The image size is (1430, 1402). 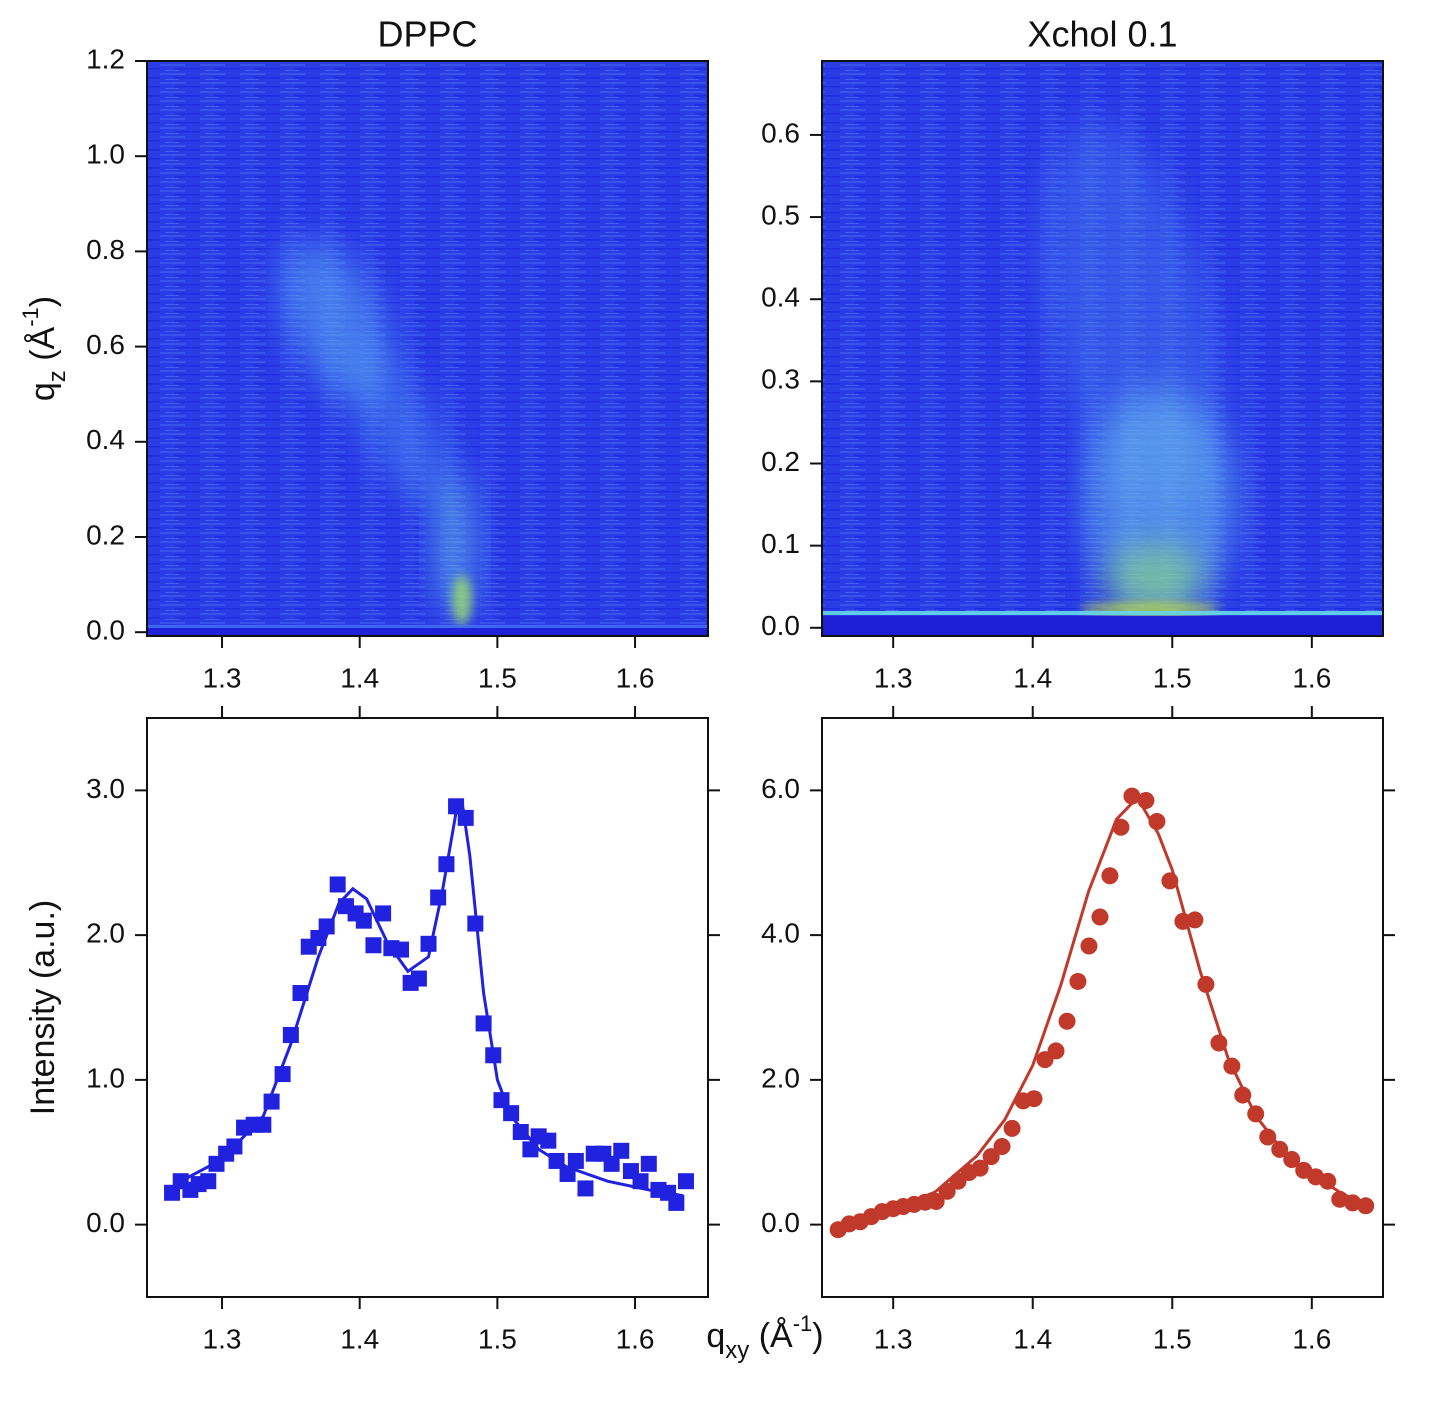 I want to click on axis-label-part: Intensity (a.u.), so click(x=43, y=1007).